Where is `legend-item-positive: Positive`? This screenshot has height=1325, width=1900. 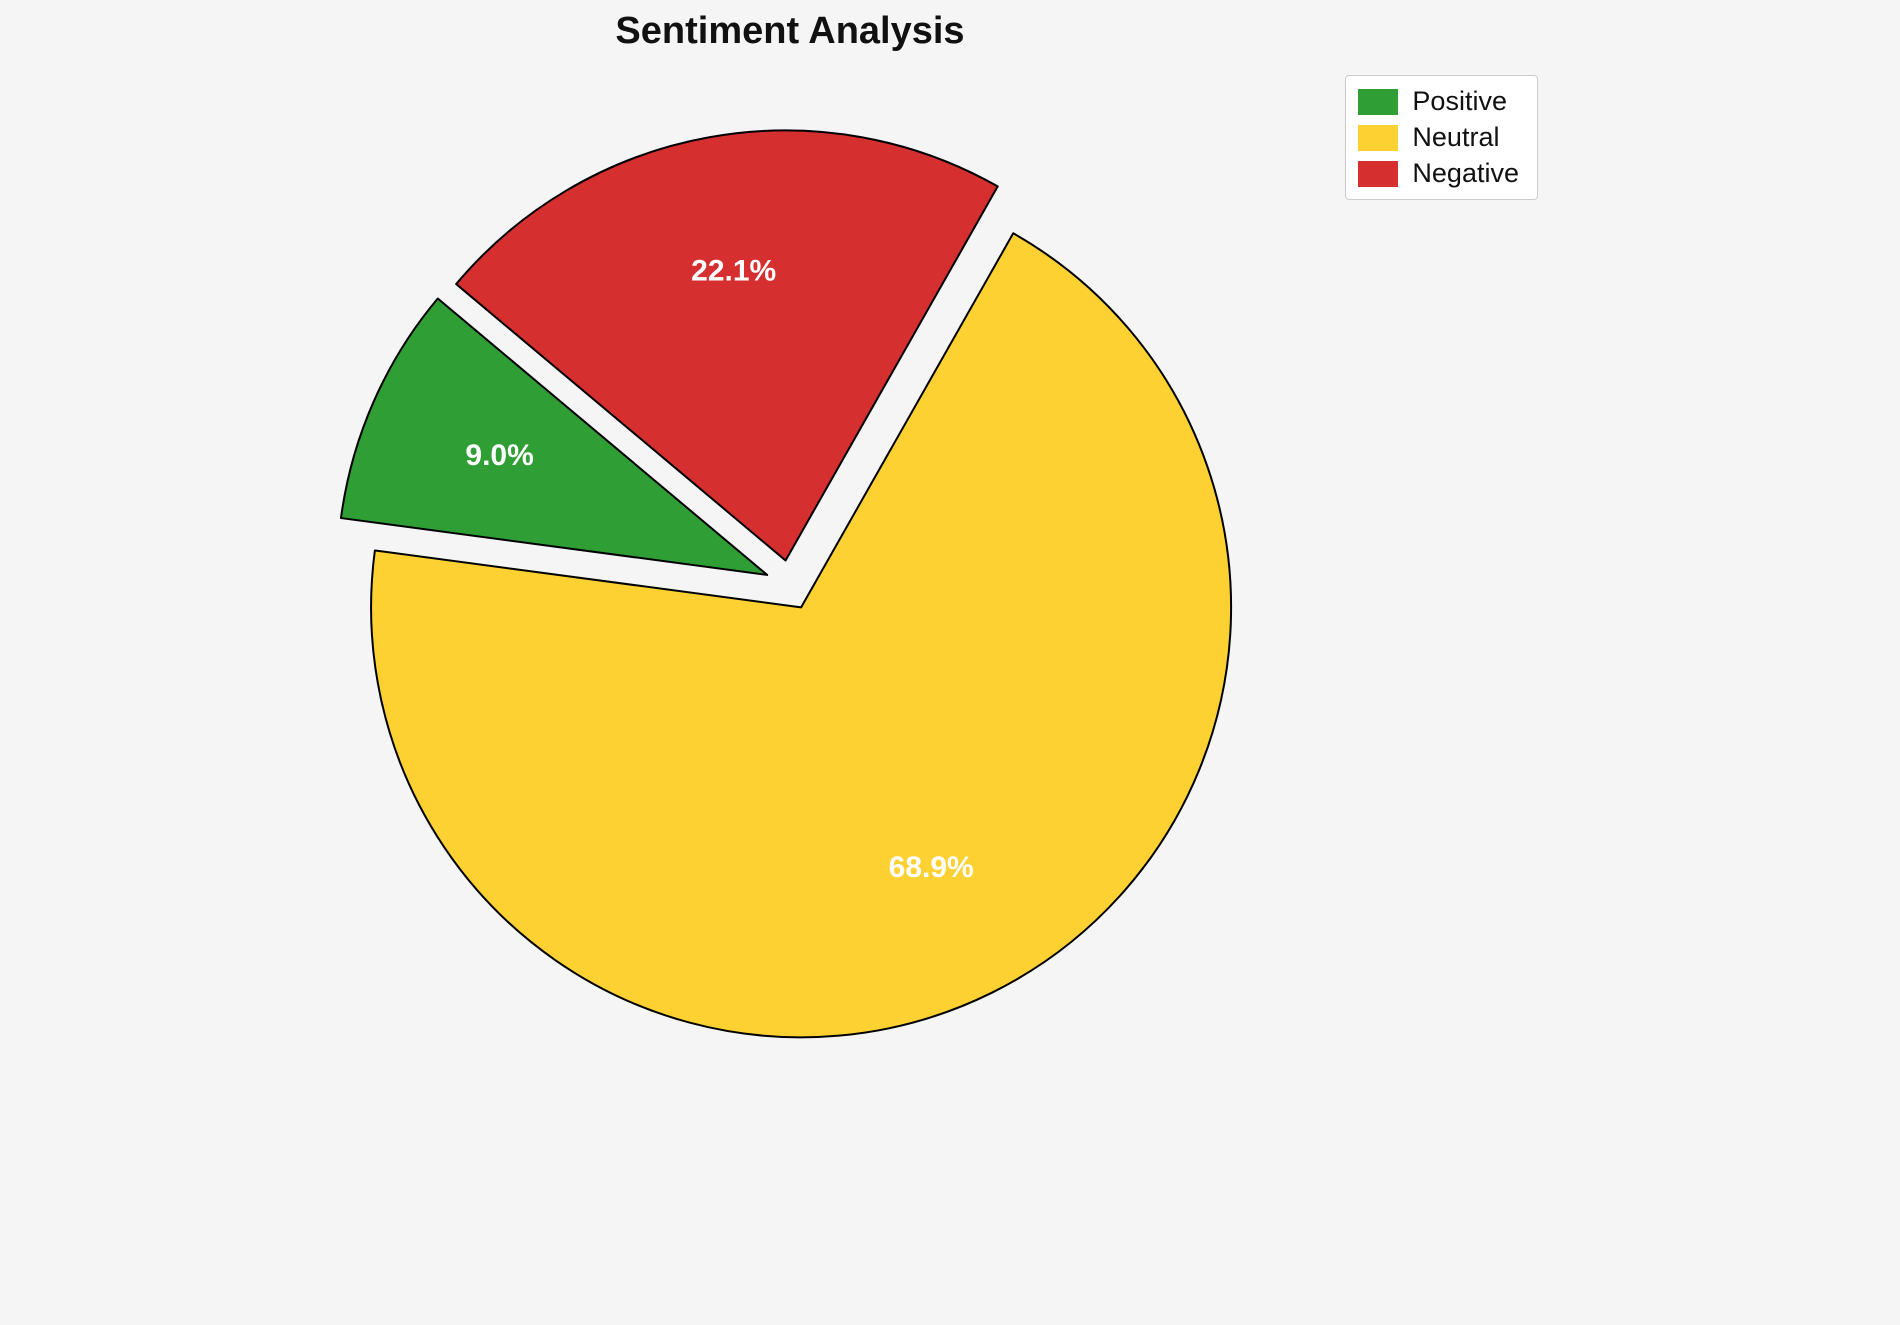
legend-item-positive: Positive is located at coordinates (1438, 101).